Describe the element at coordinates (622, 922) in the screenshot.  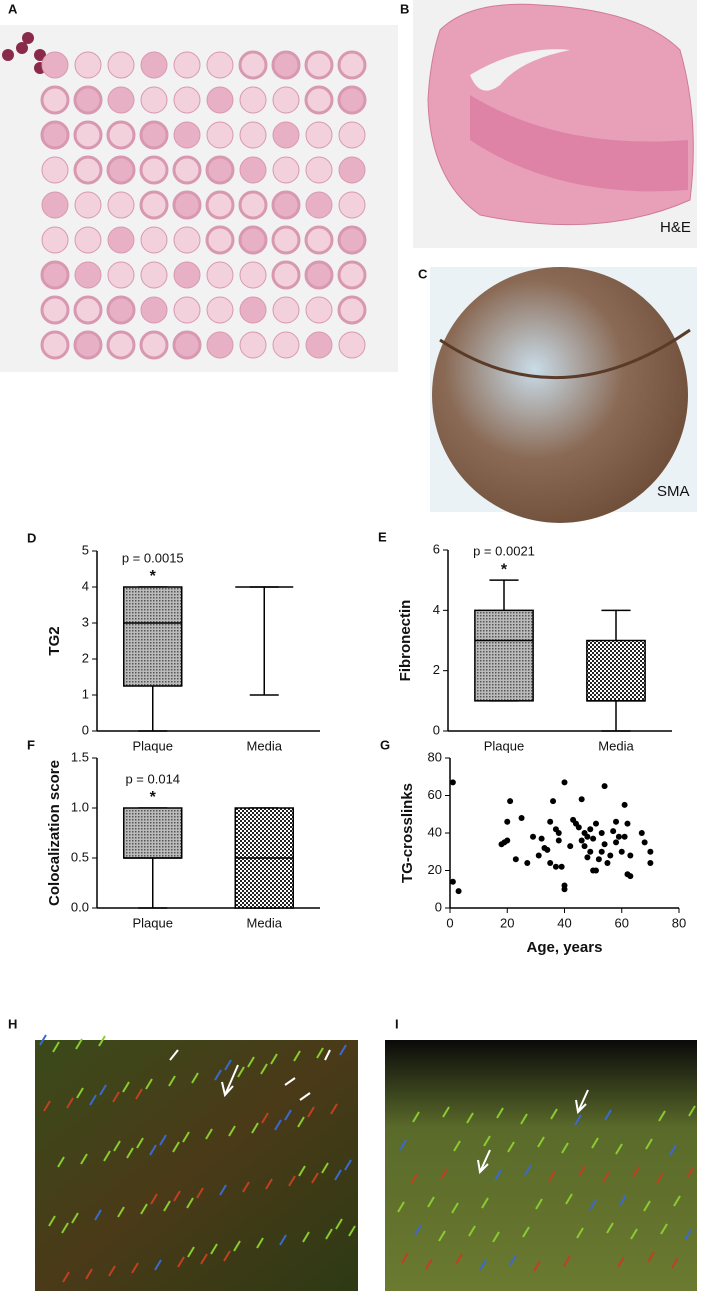
I see `x-tick-label: 60` at that location.